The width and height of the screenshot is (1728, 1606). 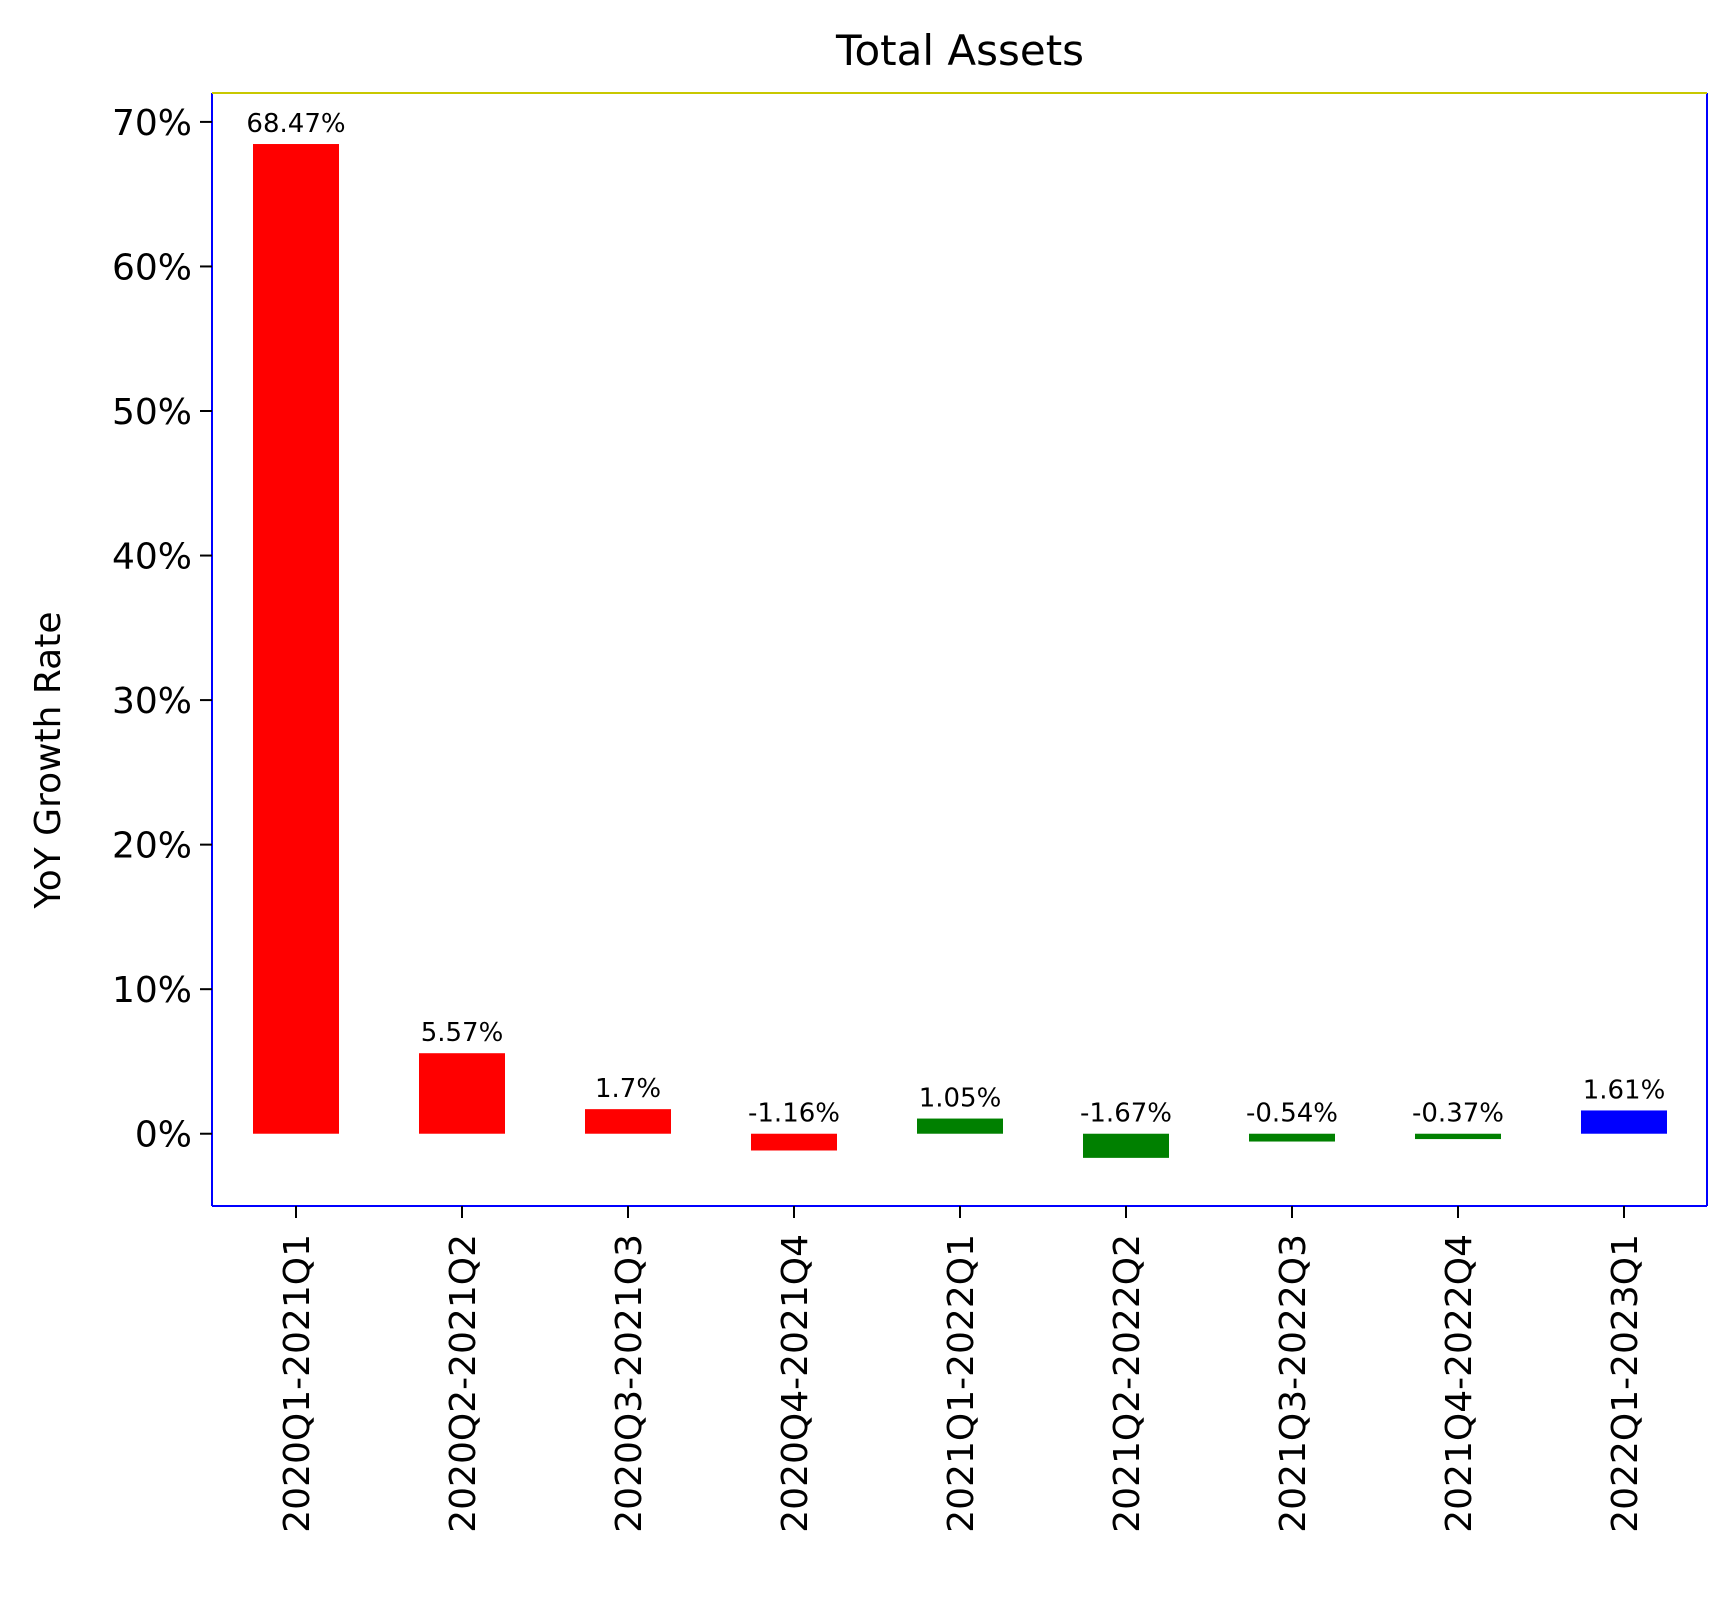 I want to click on x-tick-label: 2021Q1-2022Q1, so click(x=961, y=1383).